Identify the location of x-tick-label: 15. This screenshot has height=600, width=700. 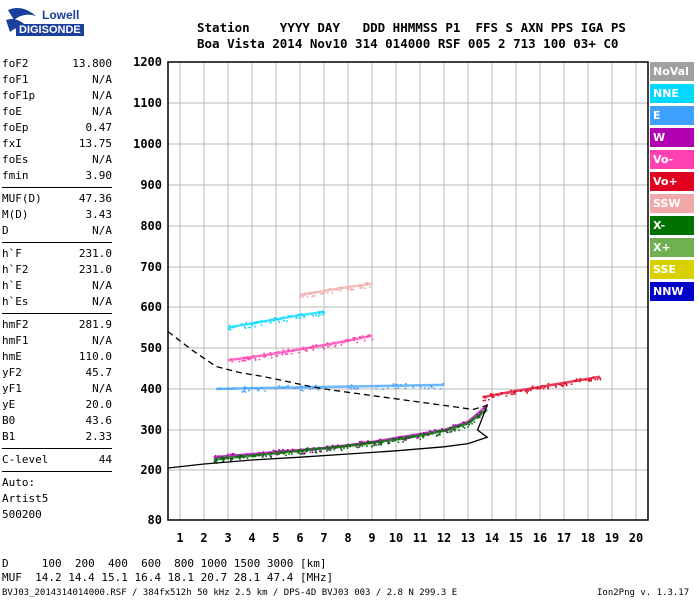
(516, 538).